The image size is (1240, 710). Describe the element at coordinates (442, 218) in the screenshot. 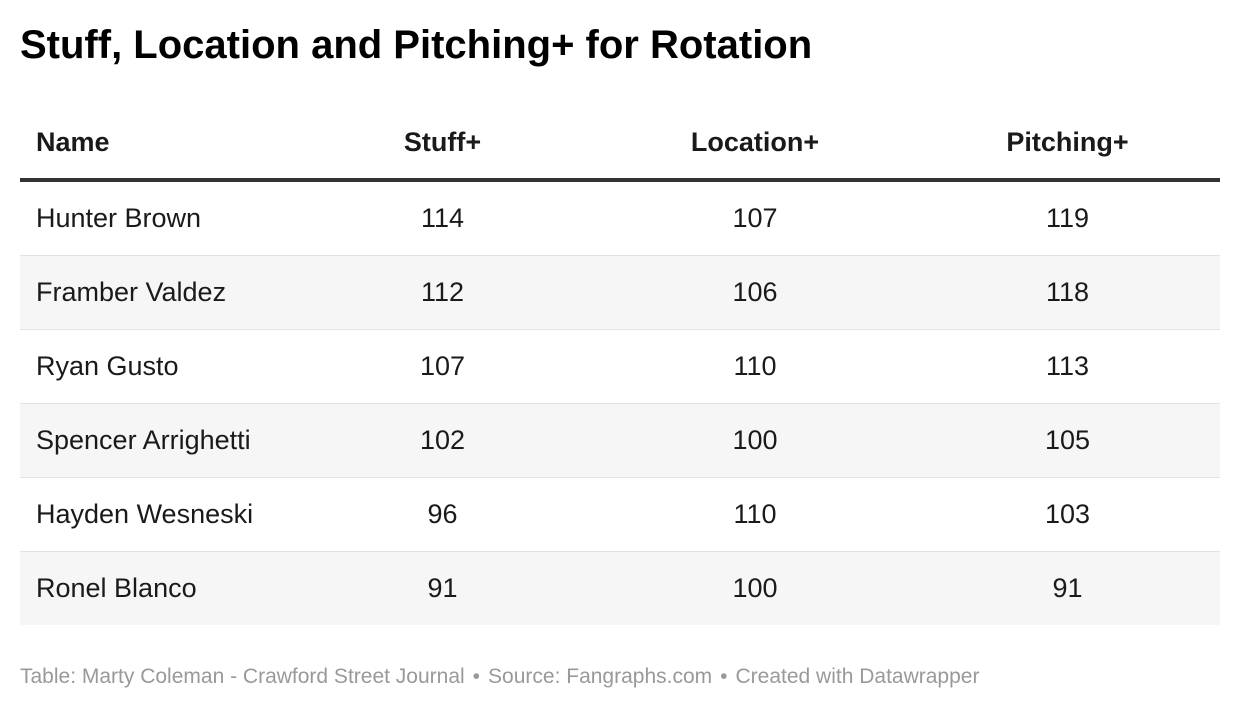

I see `cell-stuff: 114` at that location.